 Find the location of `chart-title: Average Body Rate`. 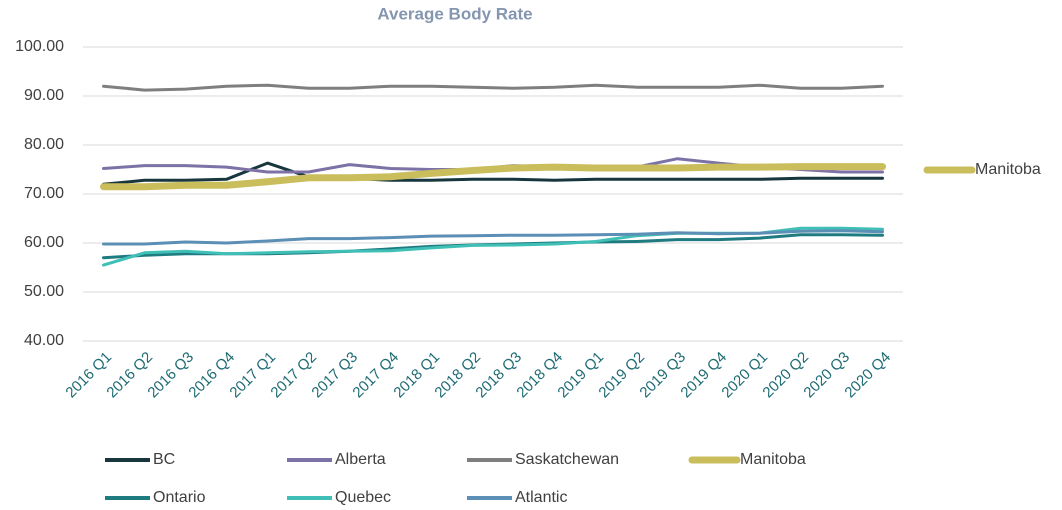

chart-title: Average Body Rate is located at coordinates (454, 13).